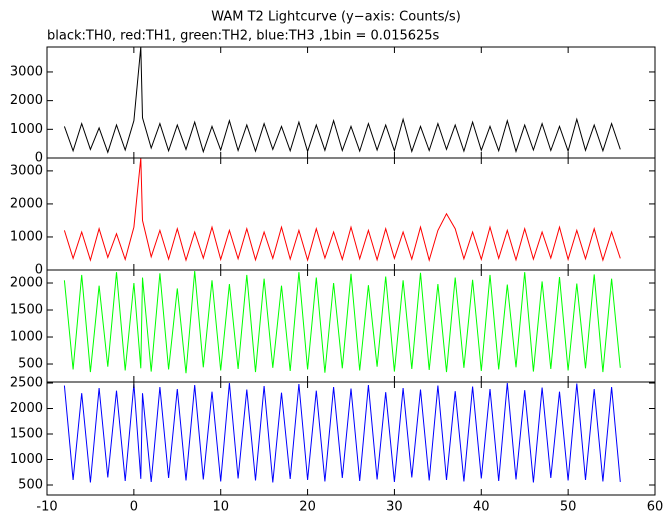 The image size is (672, 515). What do you see at coordinates (307, 507) in the screenshot?
I see `x-tick-label: 20` at bounding box center [307, 507].